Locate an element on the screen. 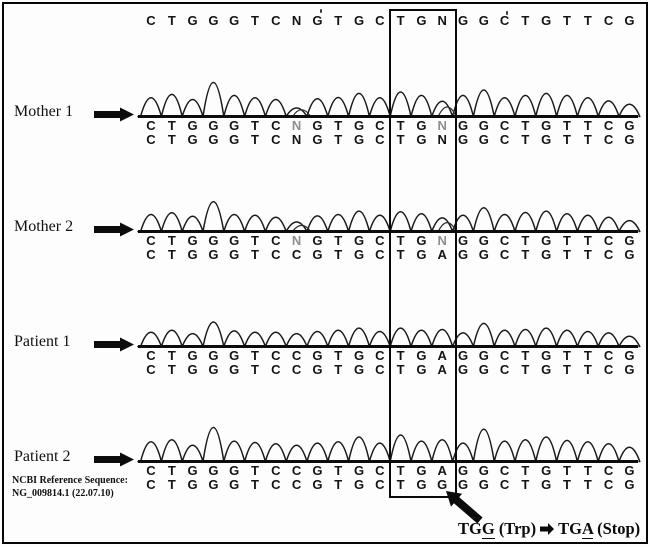 Image resolution: width=650 pixels, height=547 pixels. right-arrow-icon is located at coordinates (114, 459).